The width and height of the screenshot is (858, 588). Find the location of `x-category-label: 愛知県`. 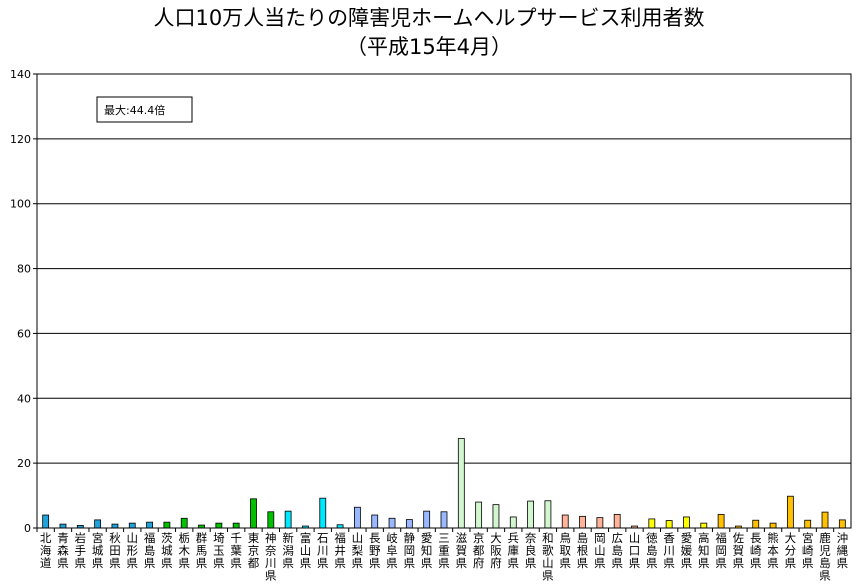

x-category-label: 愛知県 is located at coordinates (427, 550).